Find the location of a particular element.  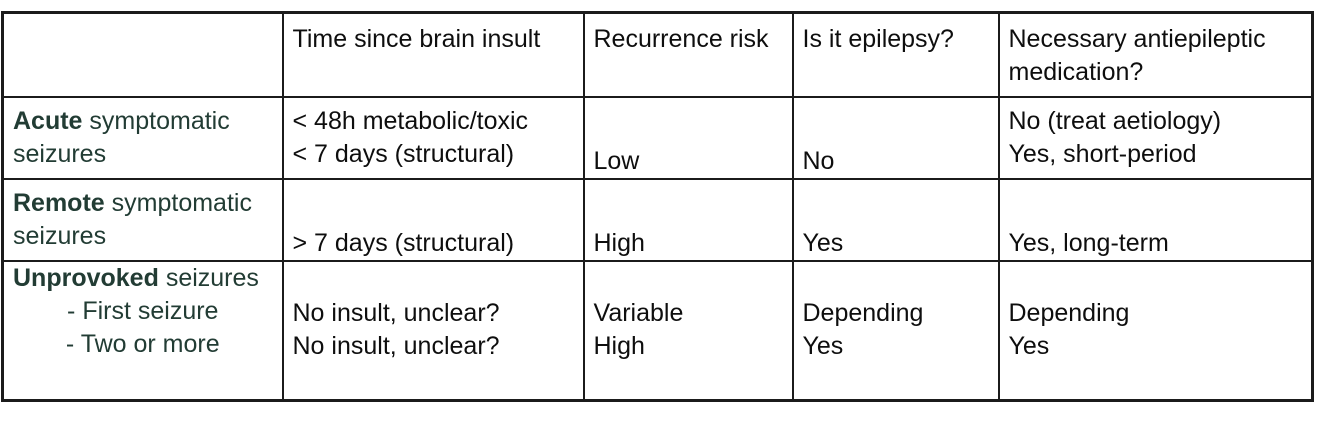

cell-line: > 7 days (structural) is located at coordinates (403, 242).